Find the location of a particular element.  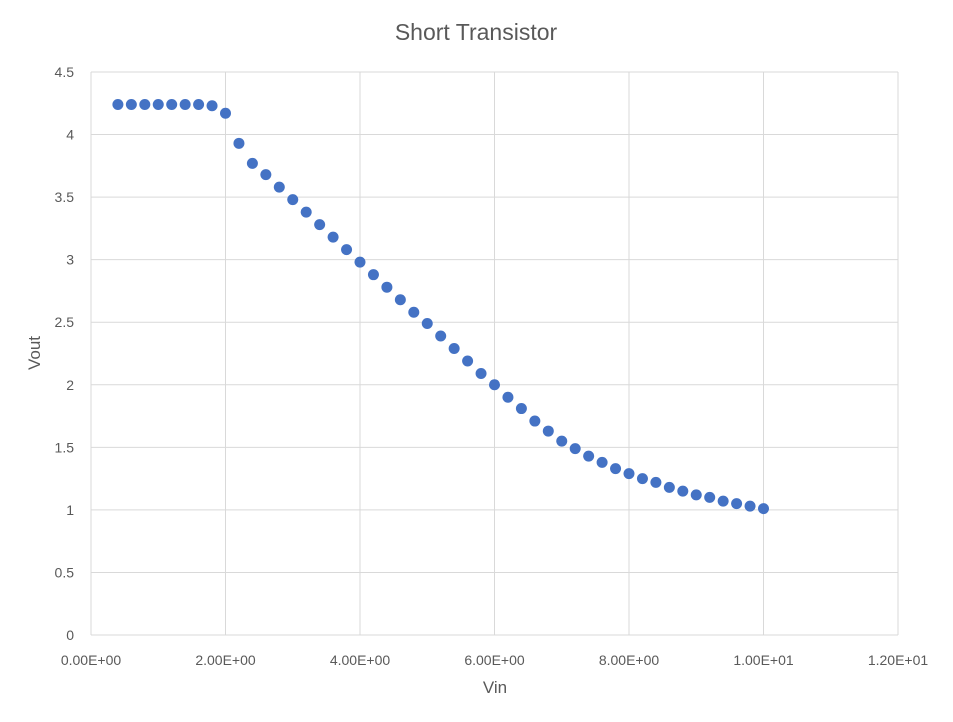

y-tick-label: 1 is located at coordinates (70, 510).